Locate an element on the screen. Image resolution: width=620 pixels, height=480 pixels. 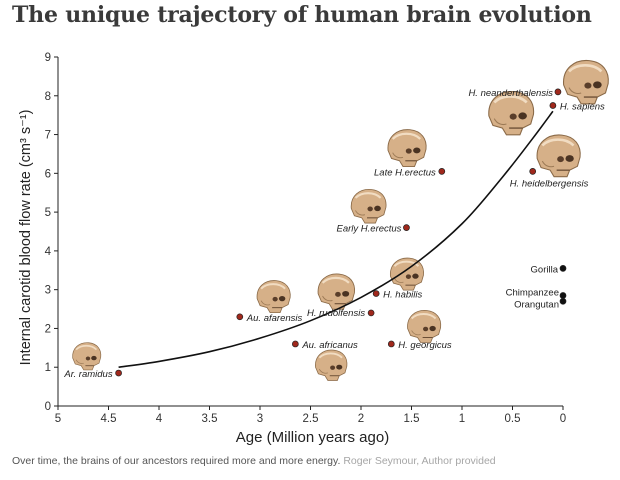
x-tick-label: 1 is located at coordinates (462, 419).